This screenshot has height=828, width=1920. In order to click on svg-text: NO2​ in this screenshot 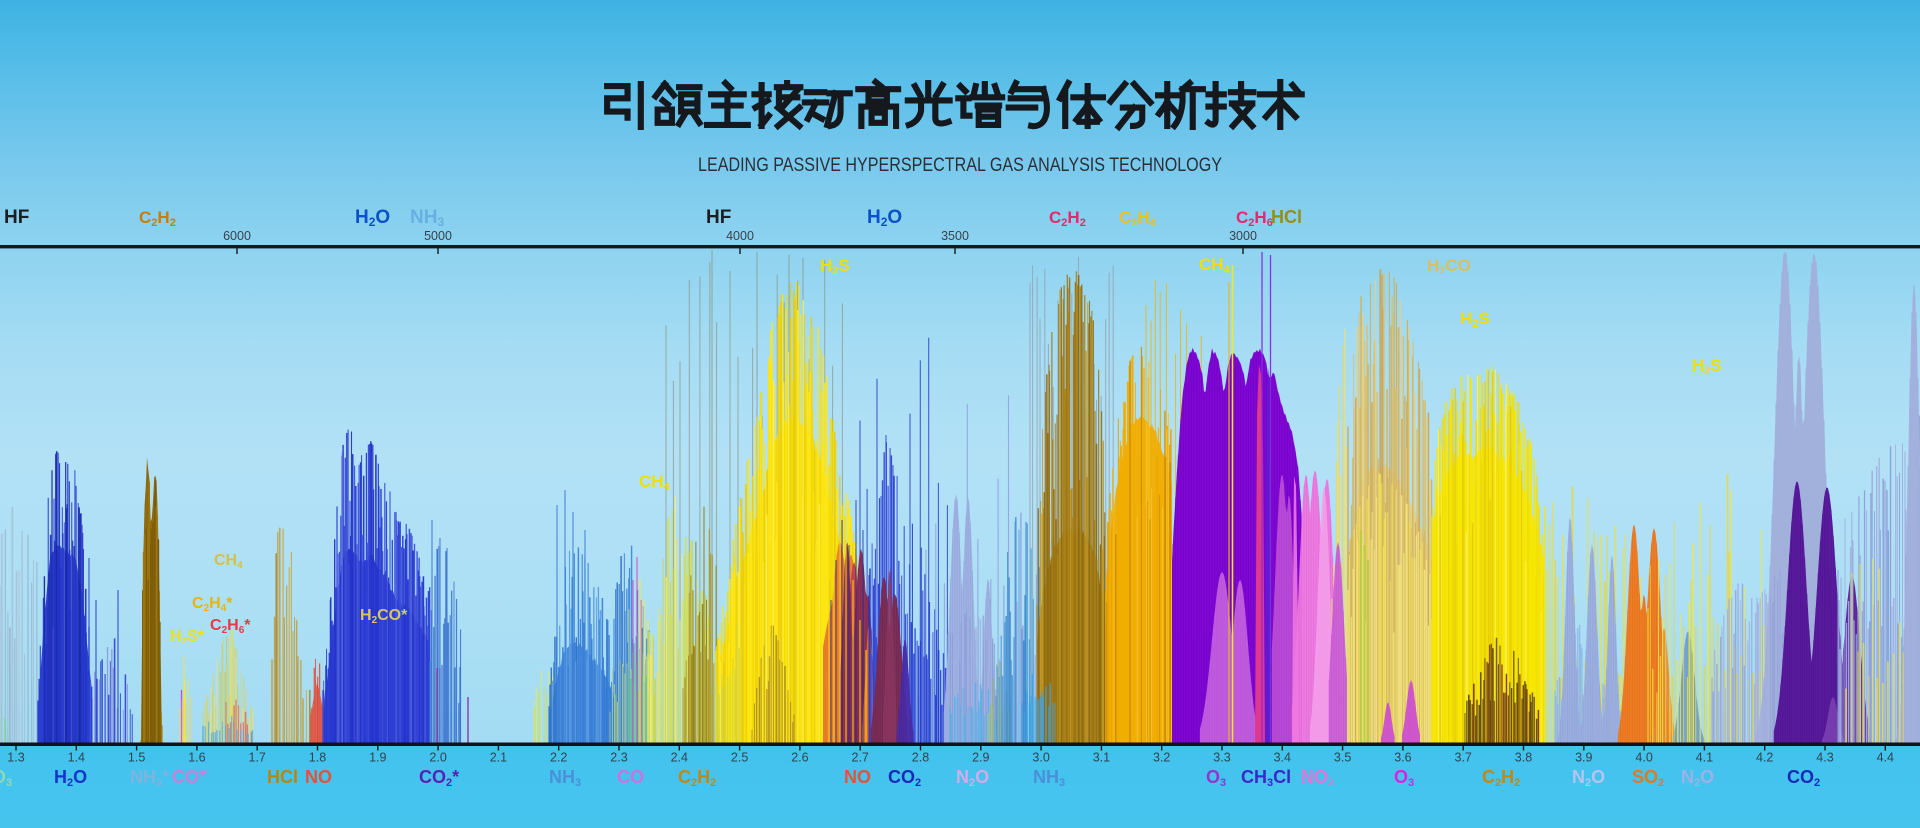, I will do `click(1317, 778)`.